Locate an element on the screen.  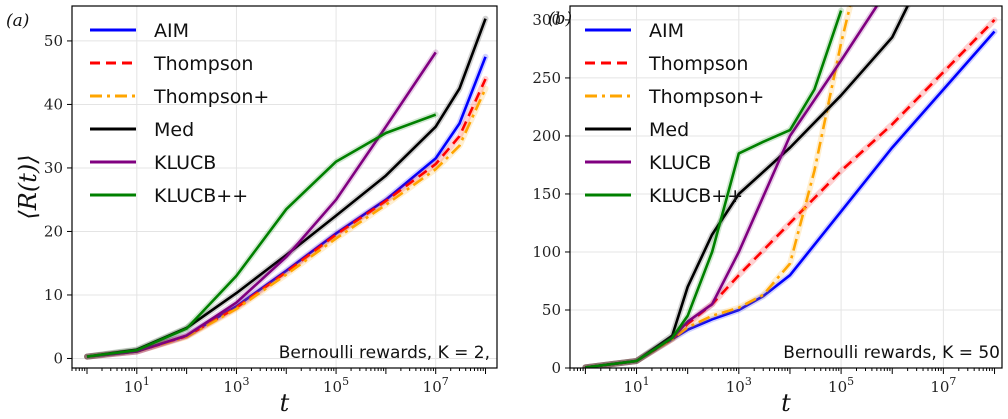
y-tick-label: 30 is located at coordinates (53, 168).